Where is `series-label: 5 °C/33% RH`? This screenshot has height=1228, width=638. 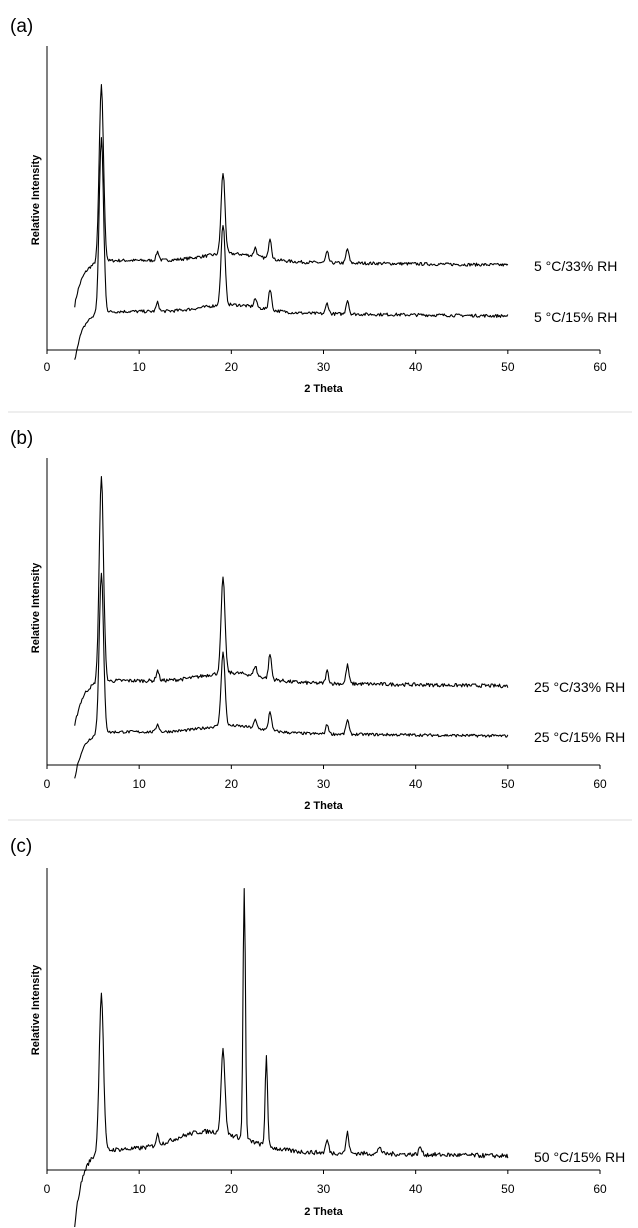 series-label: 5 °C/33% RH is located at coordinates (575, 266).